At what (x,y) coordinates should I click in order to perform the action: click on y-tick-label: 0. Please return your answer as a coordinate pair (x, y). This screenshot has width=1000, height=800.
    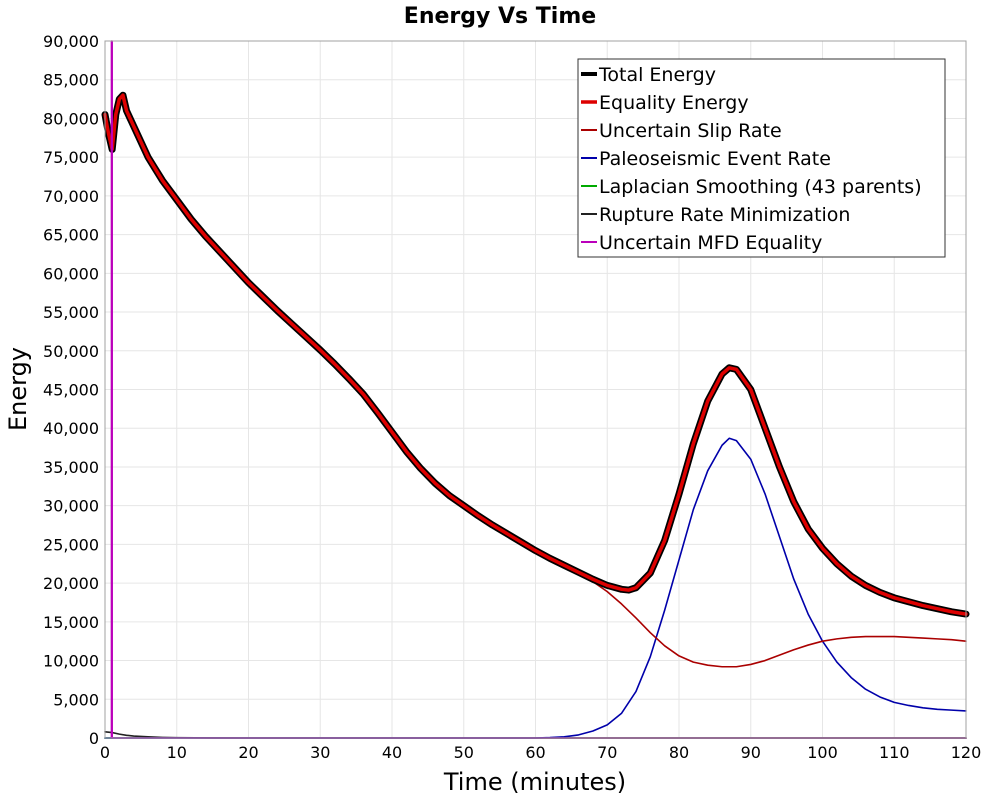
    Looking at the image, I should click on (94, 738).